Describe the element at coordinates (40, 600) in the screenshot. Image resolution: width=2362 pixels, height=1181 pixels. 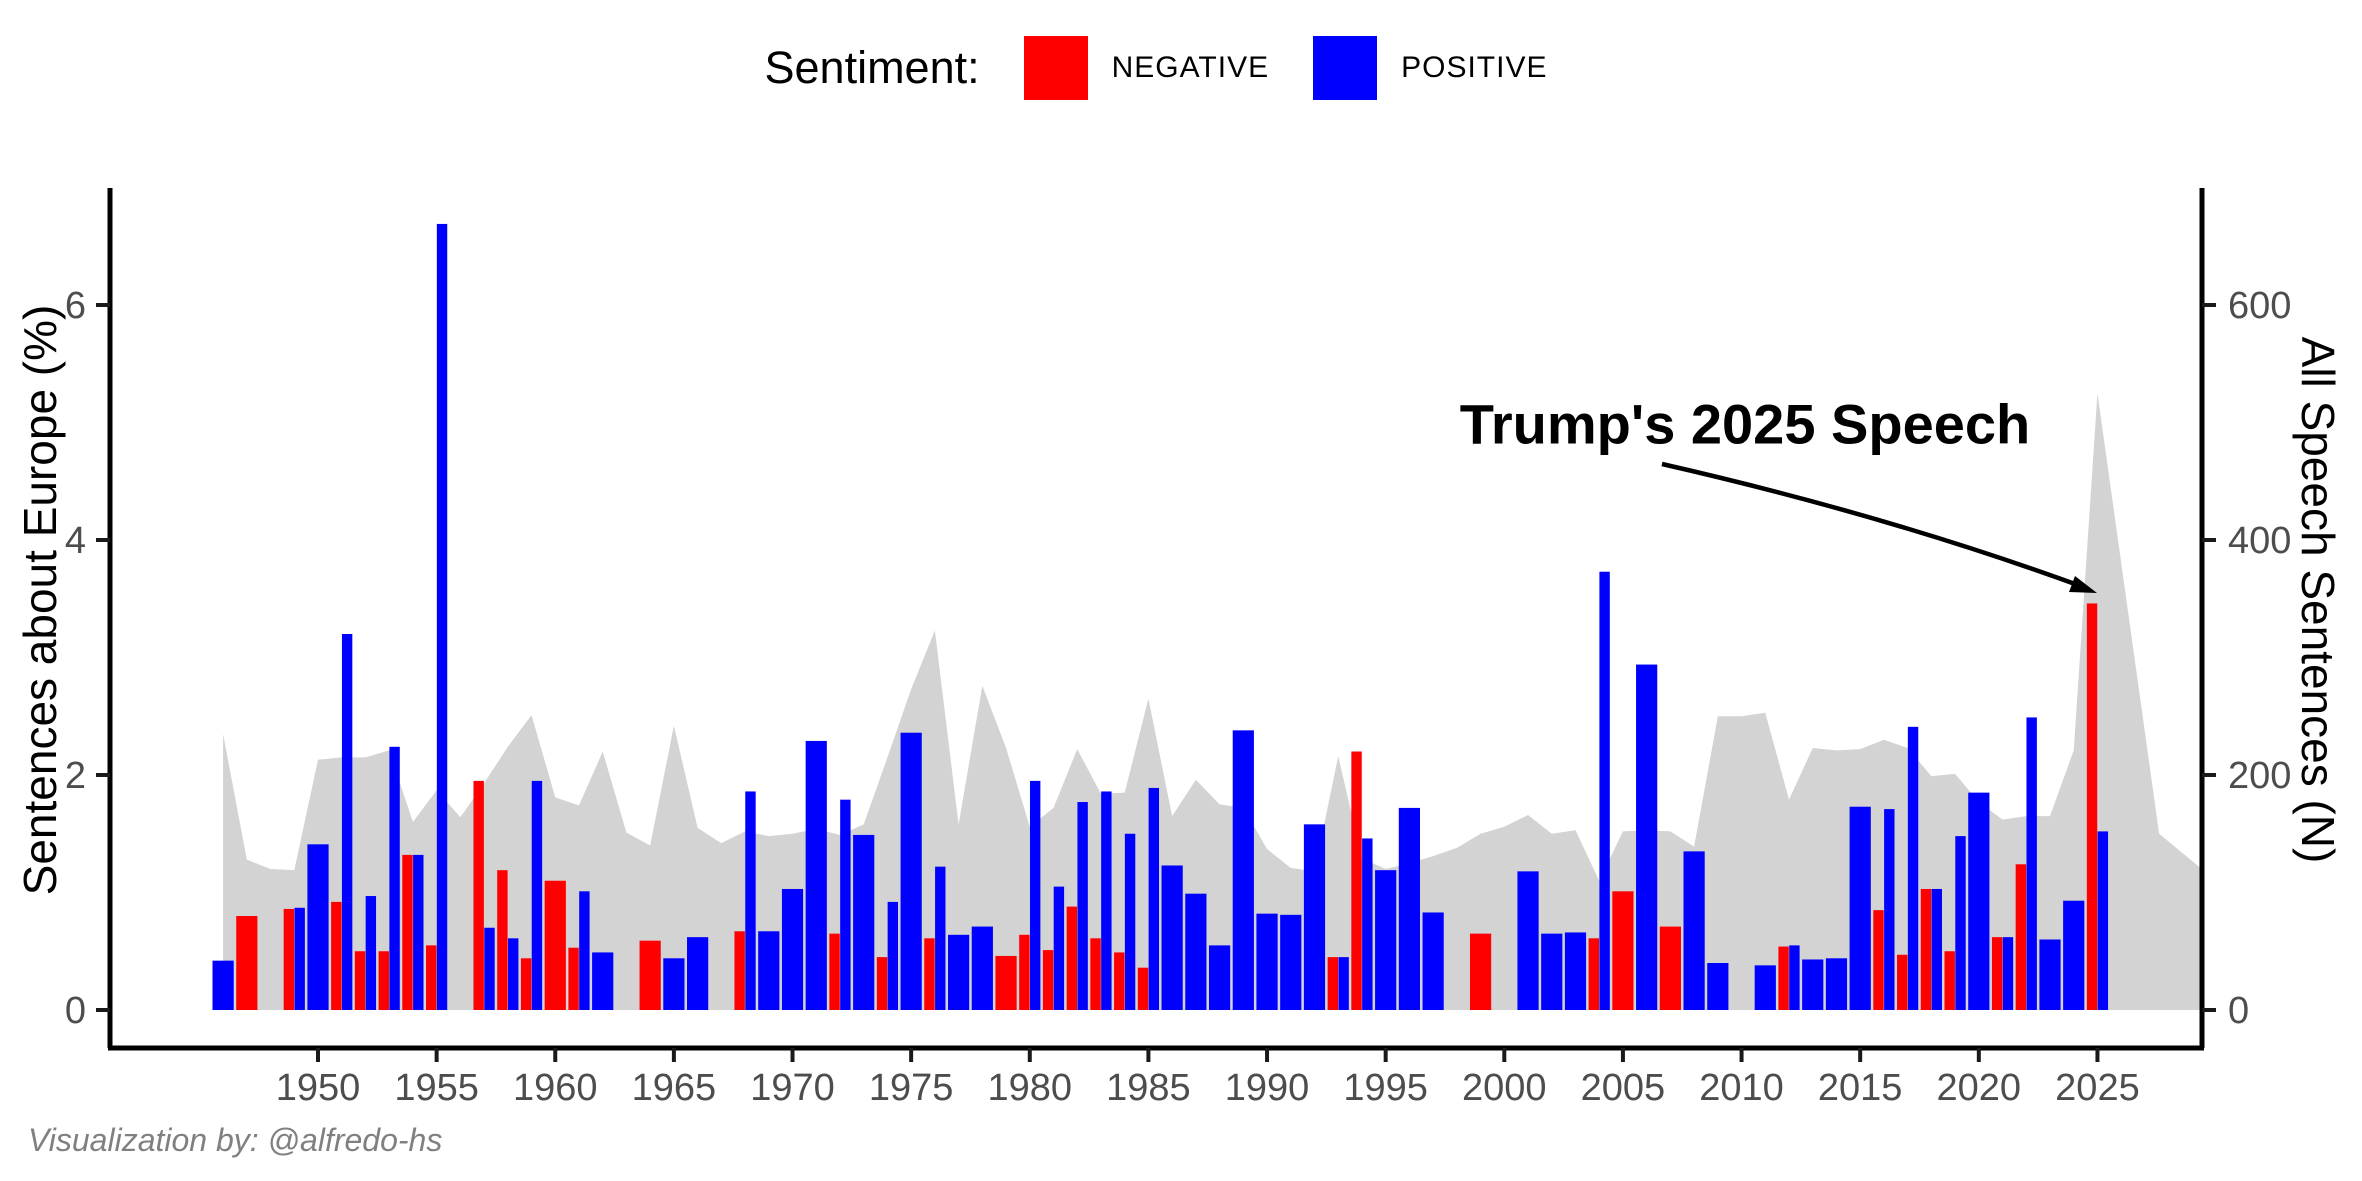
I see `y-axis-title-left: Sentences about Europe (%)` at that location.